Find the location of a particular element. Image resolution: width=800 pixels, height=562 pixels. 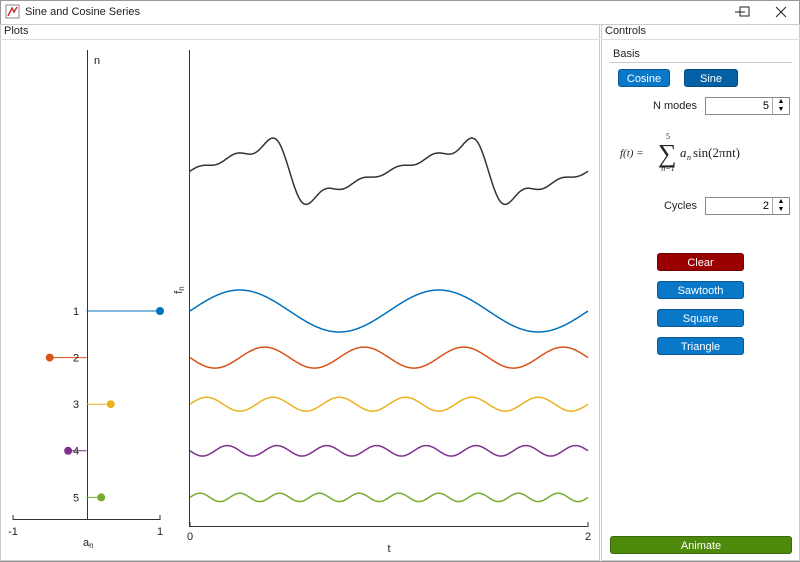

wave-x-label: t is located at coordinates (388, 549).